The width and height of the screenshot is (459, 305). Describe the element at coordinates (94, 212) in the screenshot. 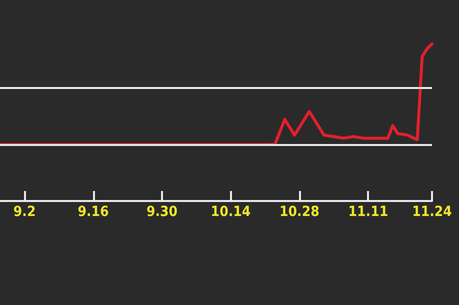

I see `x-tick-label: 9.16` at that location.